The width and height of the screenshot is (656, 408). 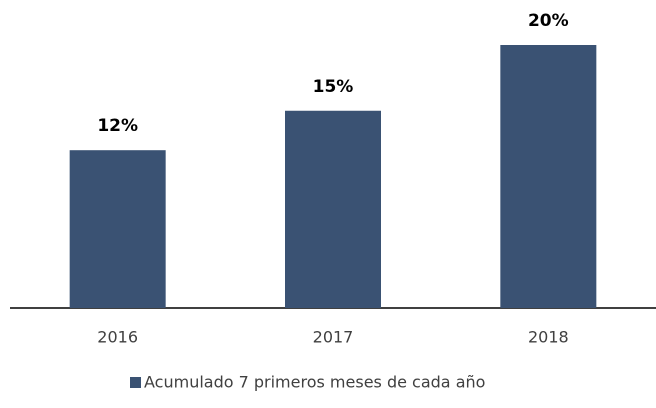 What do you see at coordinates (117, 337) in the screenshot?
I see `x-tick-label: 2016` at bounding box center [117, 337].